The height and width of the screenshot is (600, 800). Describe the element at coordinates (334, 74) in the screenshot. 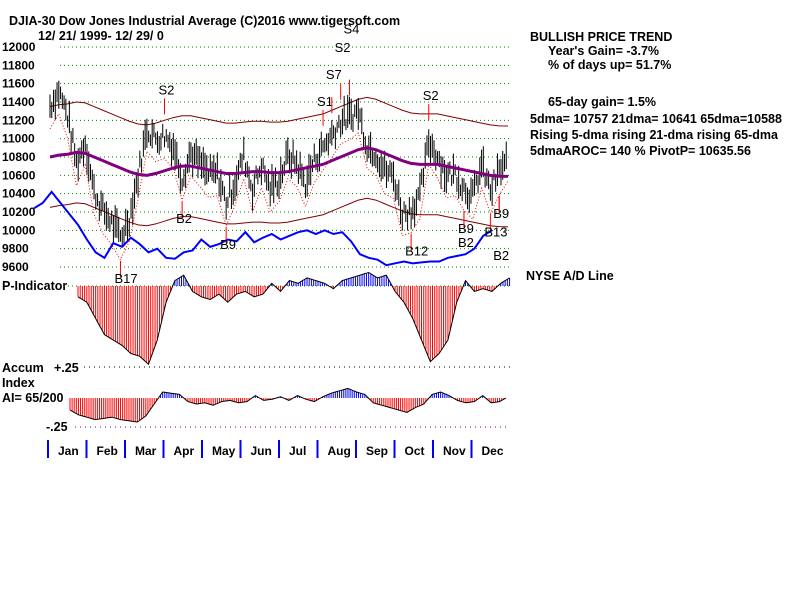

I see `signal-s7: S7` at that location.